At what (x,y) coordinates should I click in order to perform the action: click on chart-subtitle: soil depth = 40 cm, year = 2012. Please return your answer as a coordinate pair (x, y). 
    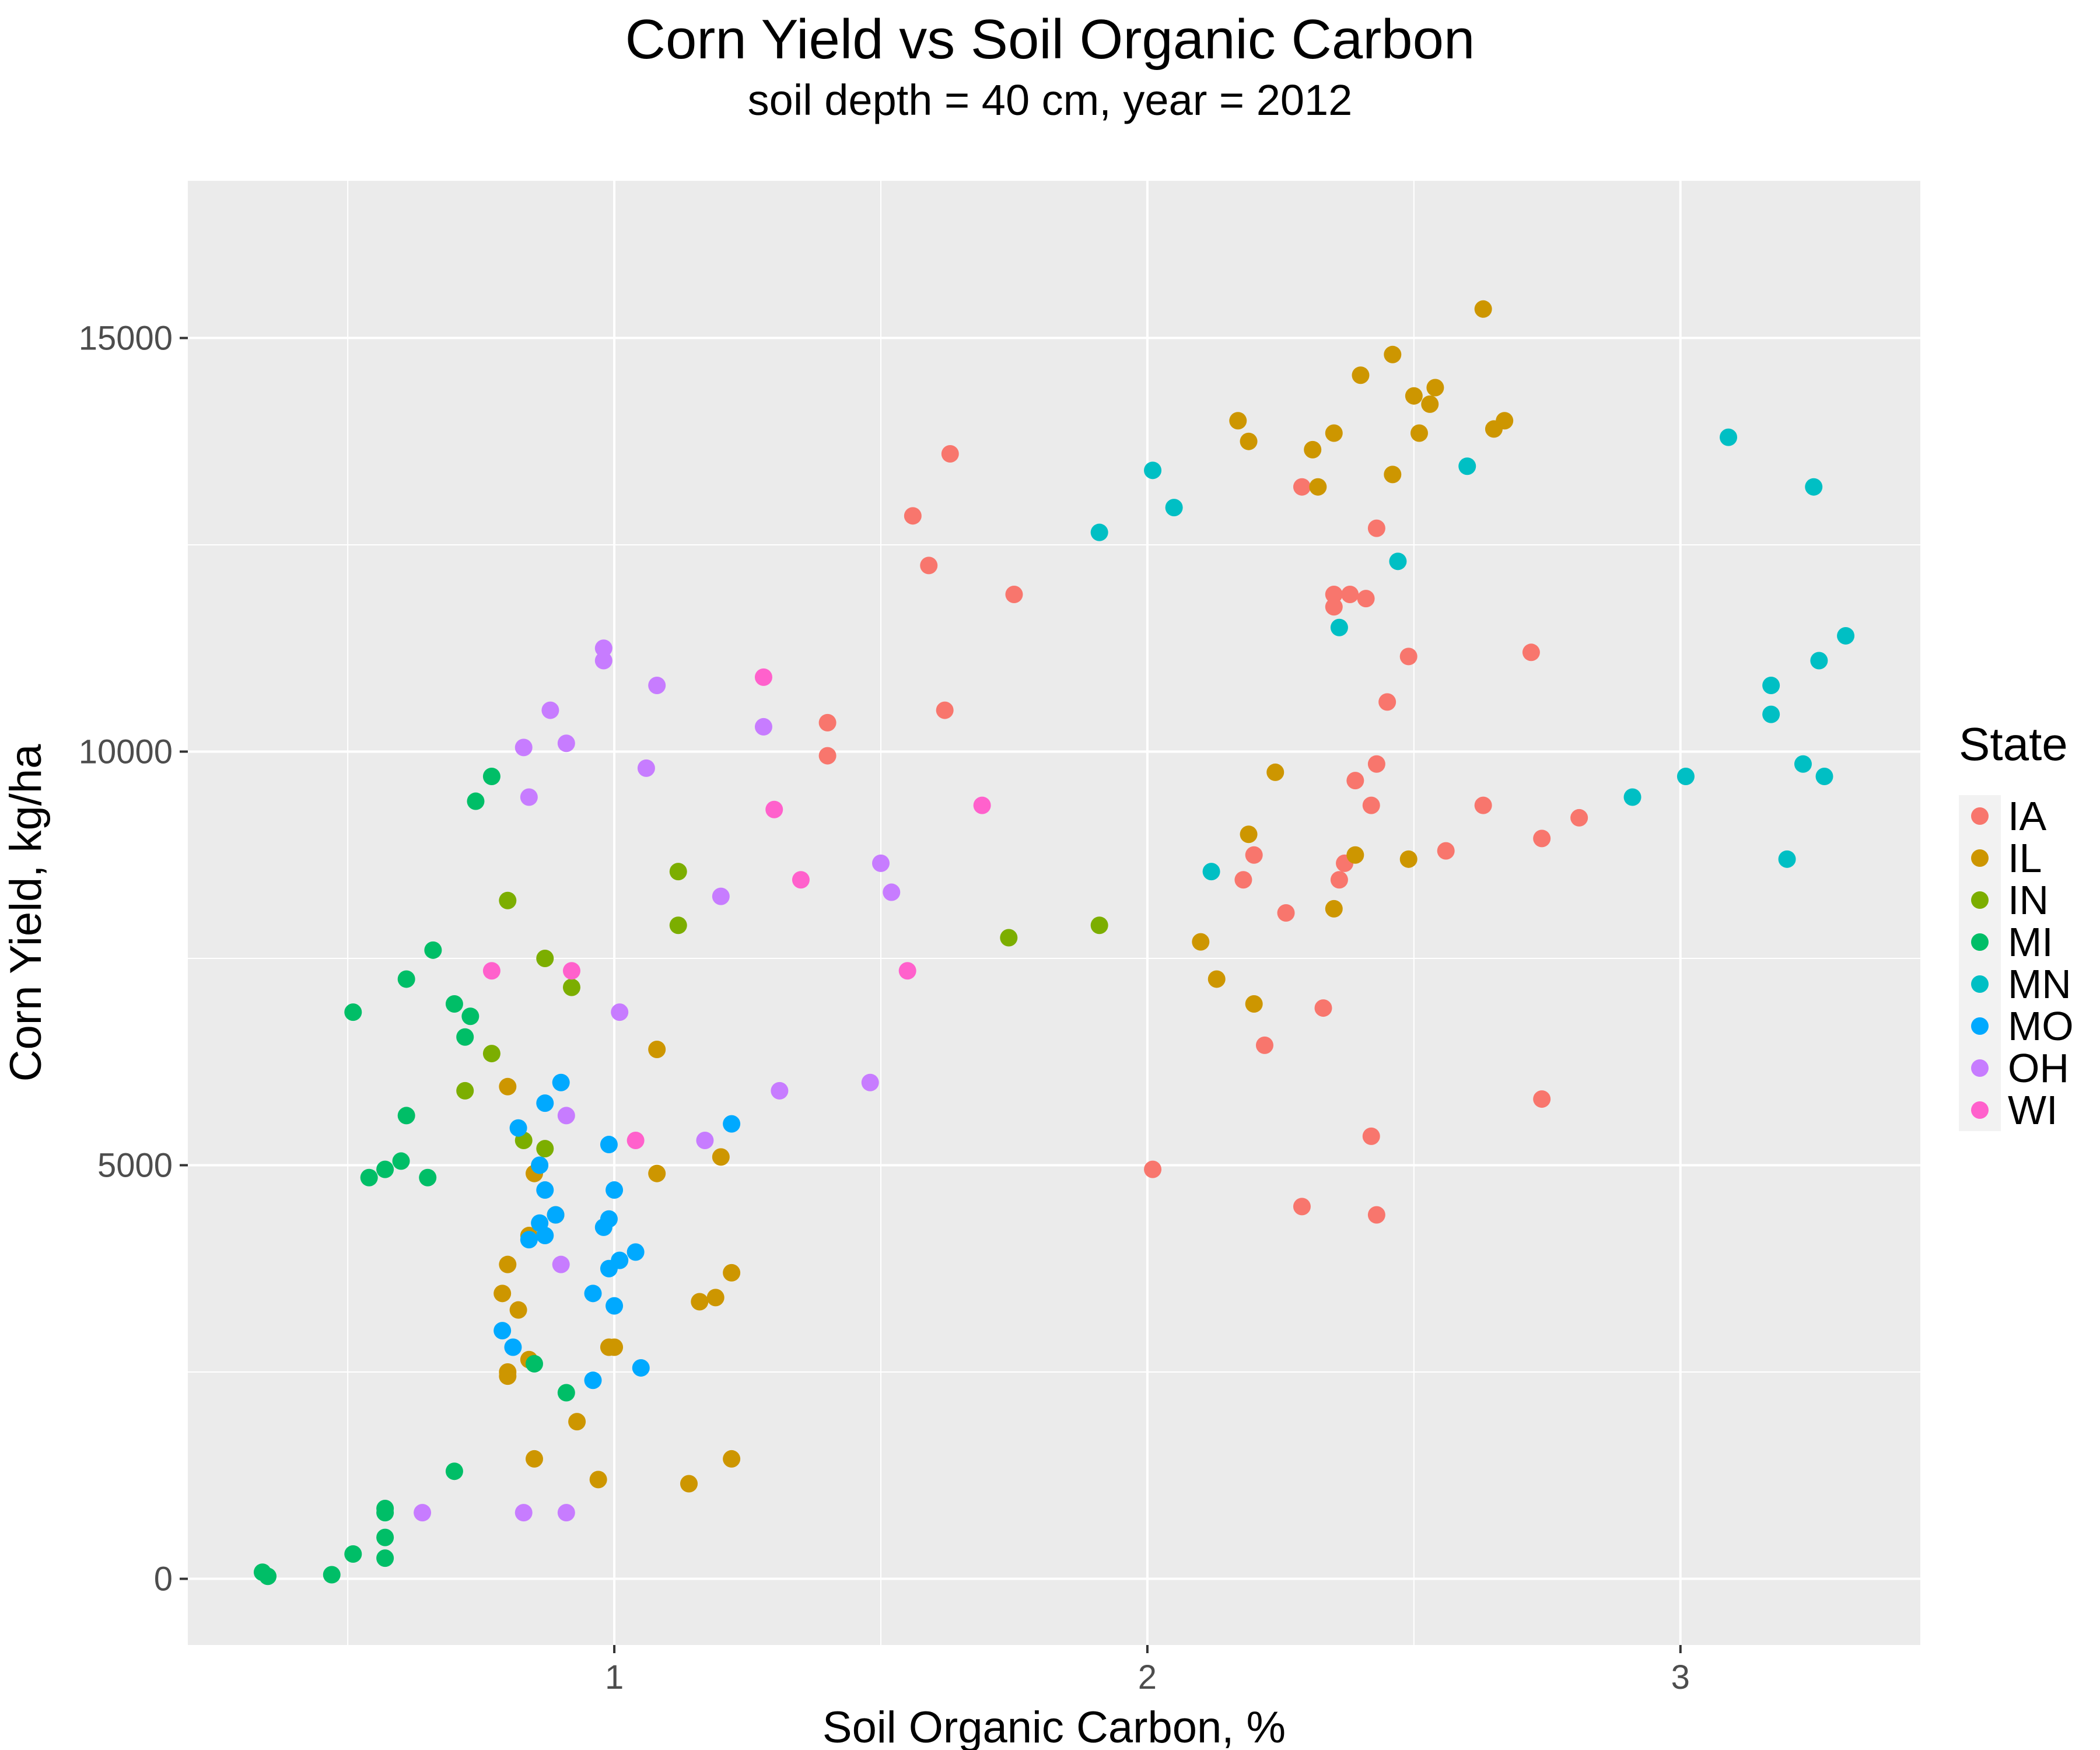
    Looking at the image, I should click on (1050, 100).